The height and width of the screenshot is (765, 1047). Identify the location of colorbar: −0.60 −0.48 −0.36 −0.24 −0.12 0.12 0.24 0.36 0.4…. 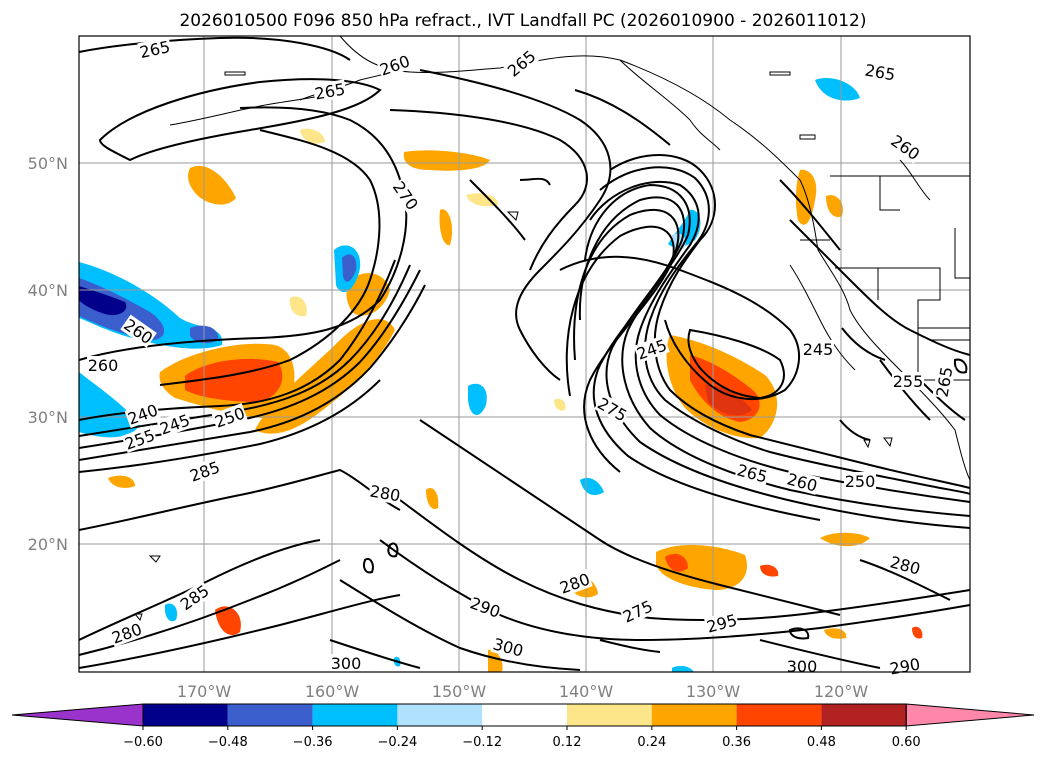
(523, 726).